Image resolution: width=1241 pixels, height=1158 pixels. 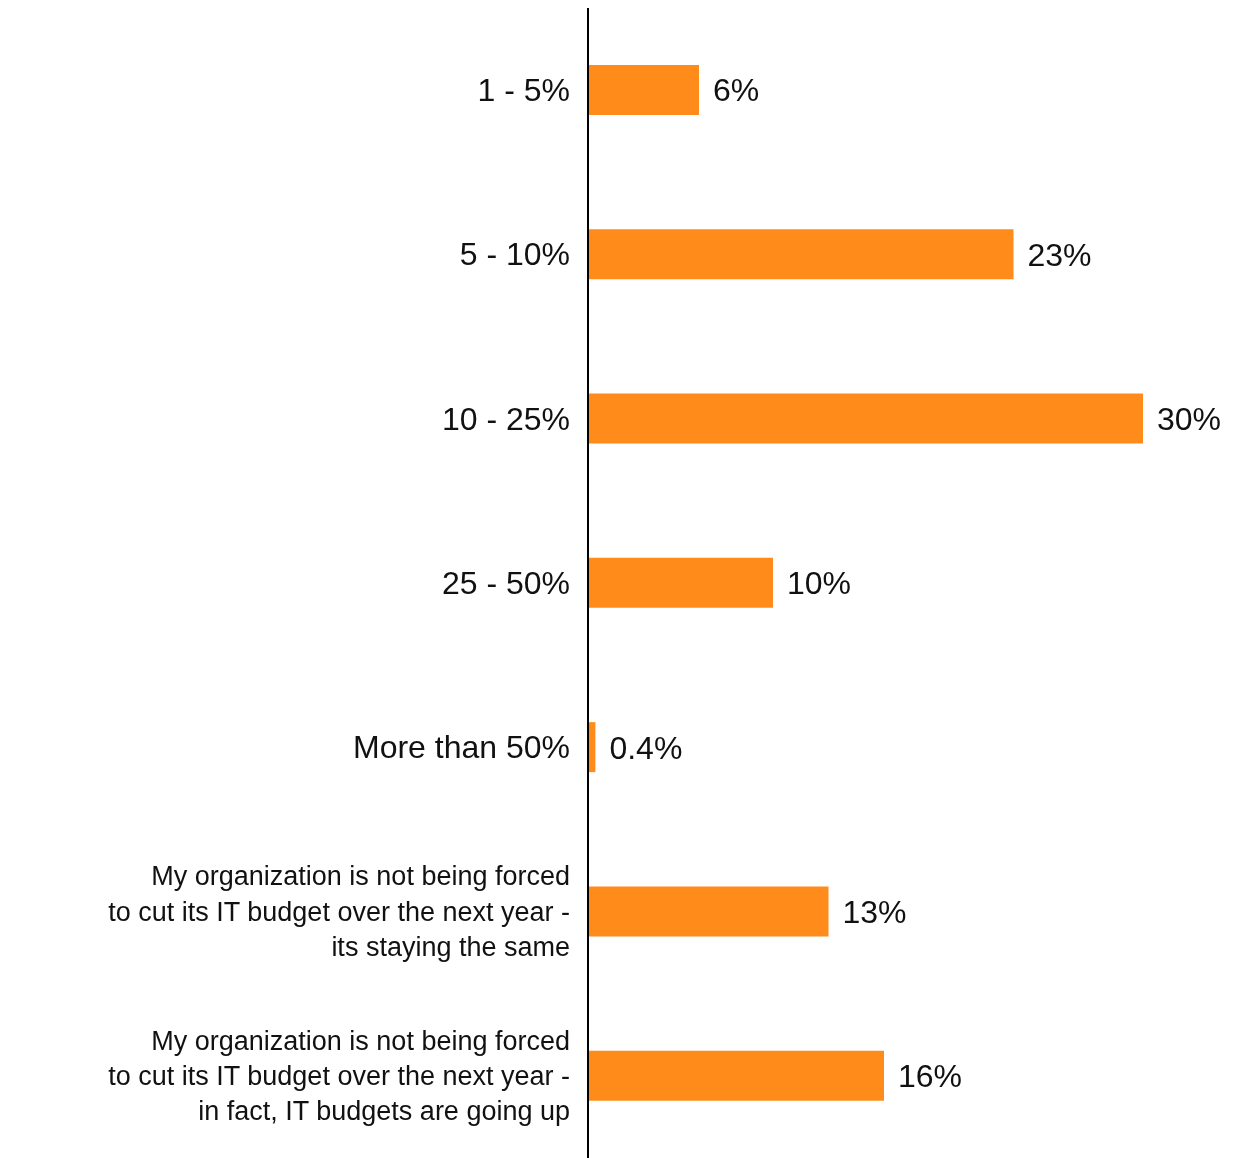 I want to click on y-tick-label: My organization is not being forced to cut its IT budget over the next year - its staying the same, so click(x=339, y=911).